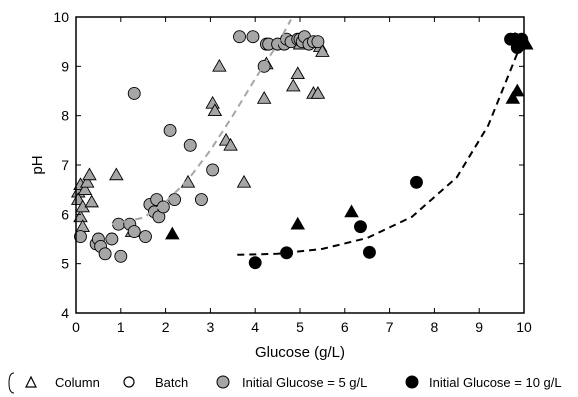  I want to click on x-tick-label: 0, so click(76, 327).